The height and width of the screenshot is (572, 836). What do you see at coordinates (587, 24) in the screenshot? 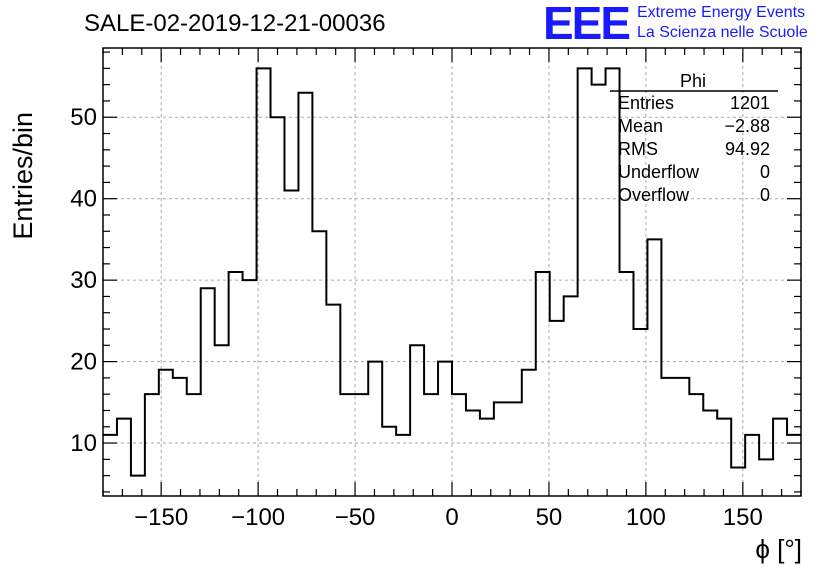
I see `eee-logo: EEE` at bounding box center [587, 24].